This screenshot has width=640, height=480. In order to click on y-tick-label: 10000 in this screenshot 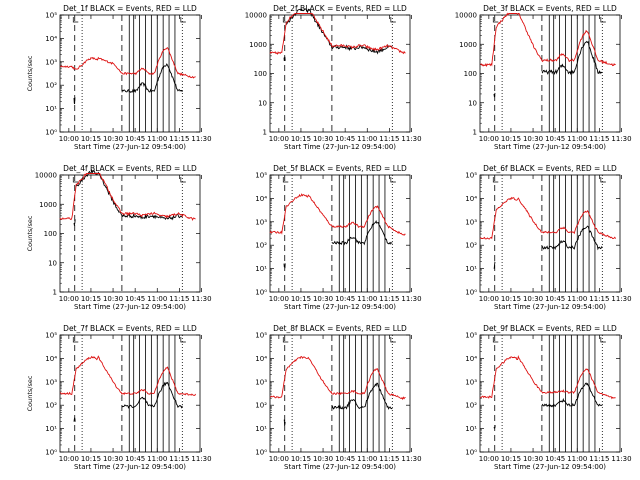, I will do `click(256, 16)`.